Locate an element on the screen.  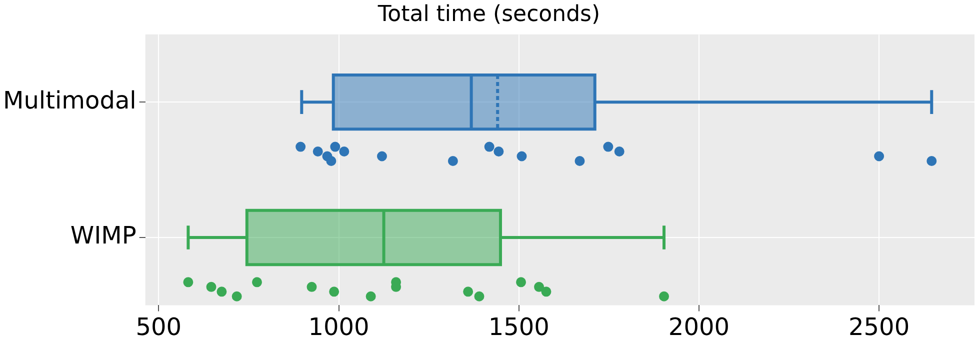
x-tick-label: 1000 is located at coordinates (339, 326).